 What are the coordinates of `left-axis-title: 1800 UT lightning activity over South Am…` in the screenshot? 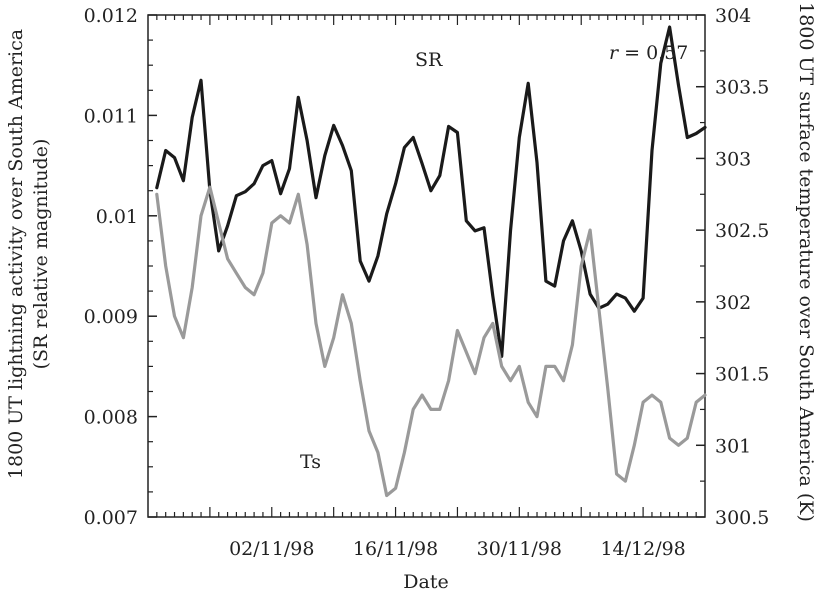 It's located at (16, 254).